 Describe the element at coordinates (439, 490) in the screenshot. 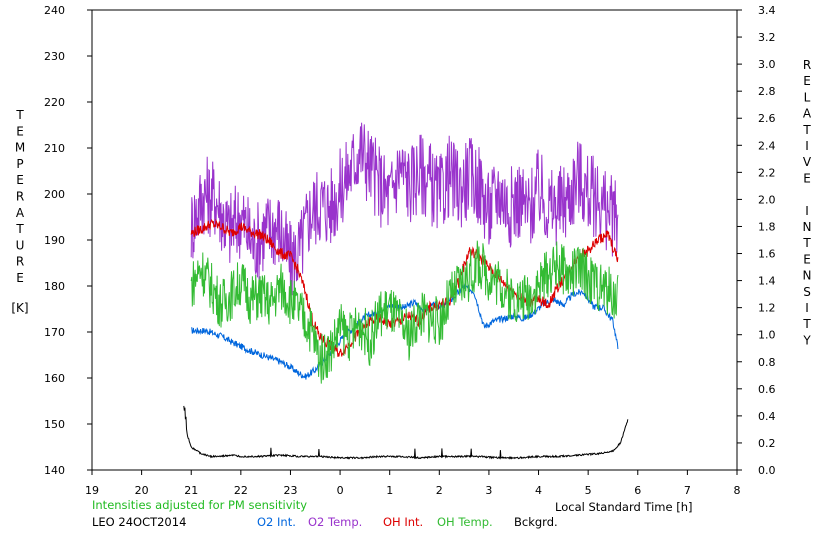

I see `x-tick-label: 2` at that location.